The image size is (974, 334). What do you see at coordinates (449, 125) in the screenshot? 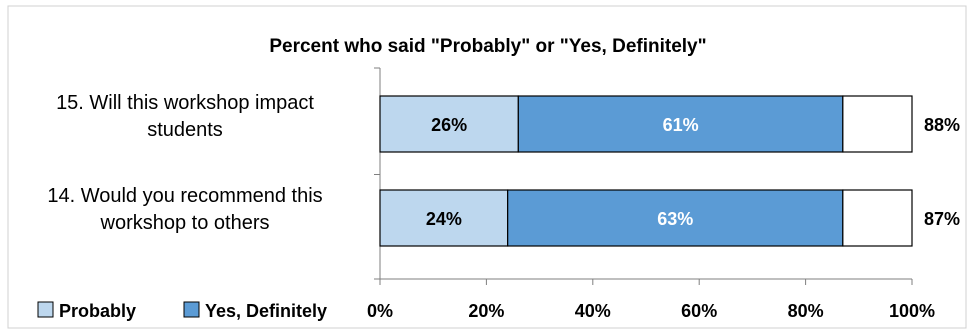
I see `data-label: 26%` at bounding box center [449, 125].